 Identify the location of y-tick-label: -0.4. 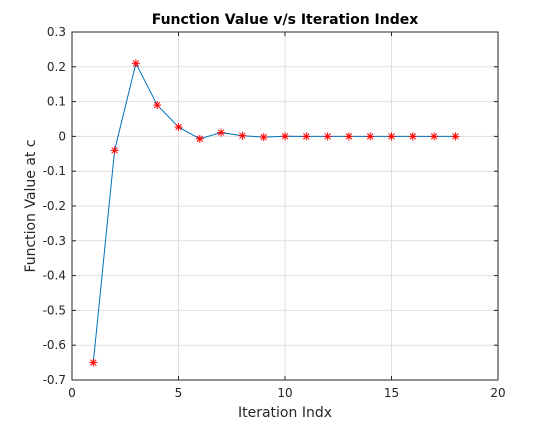
(54, 276).